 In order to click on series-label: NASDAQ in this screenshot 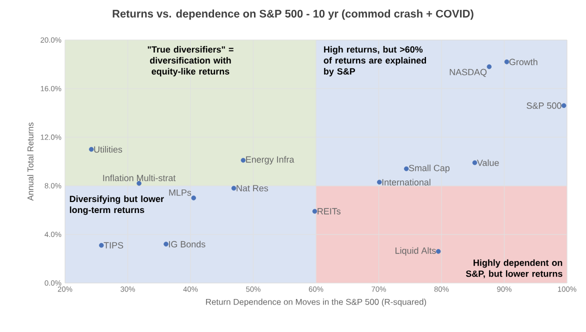, I will do `click(468, 72)`.